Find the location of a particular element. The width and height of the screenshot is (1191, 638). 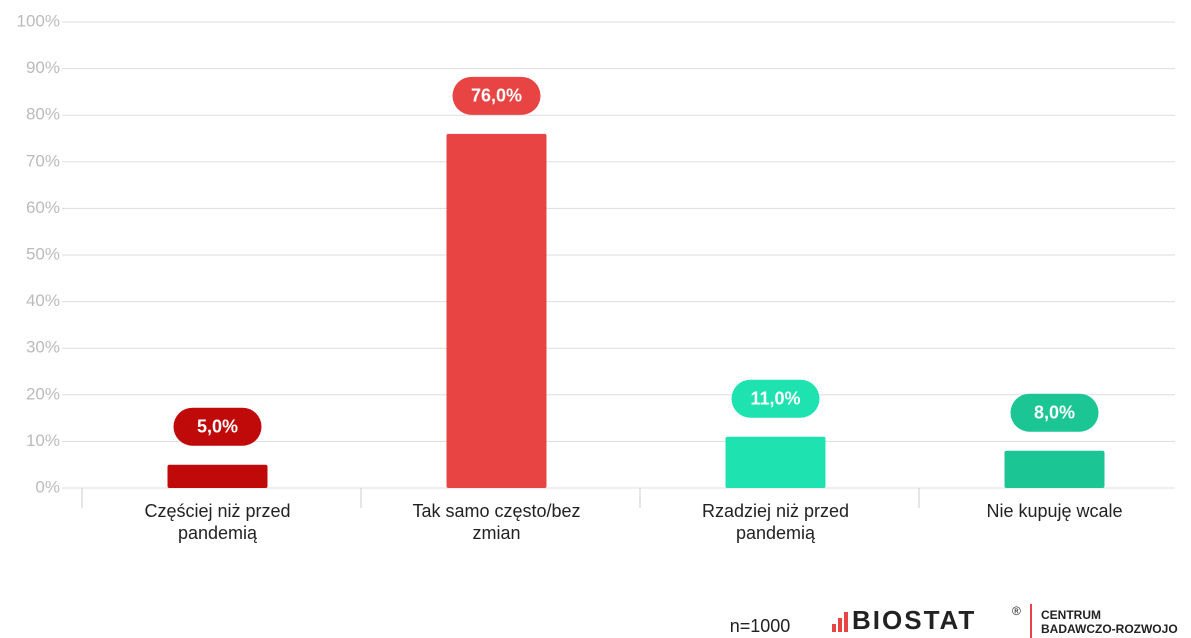

y-tick-label: 90% is located at coordinates (43, 67).